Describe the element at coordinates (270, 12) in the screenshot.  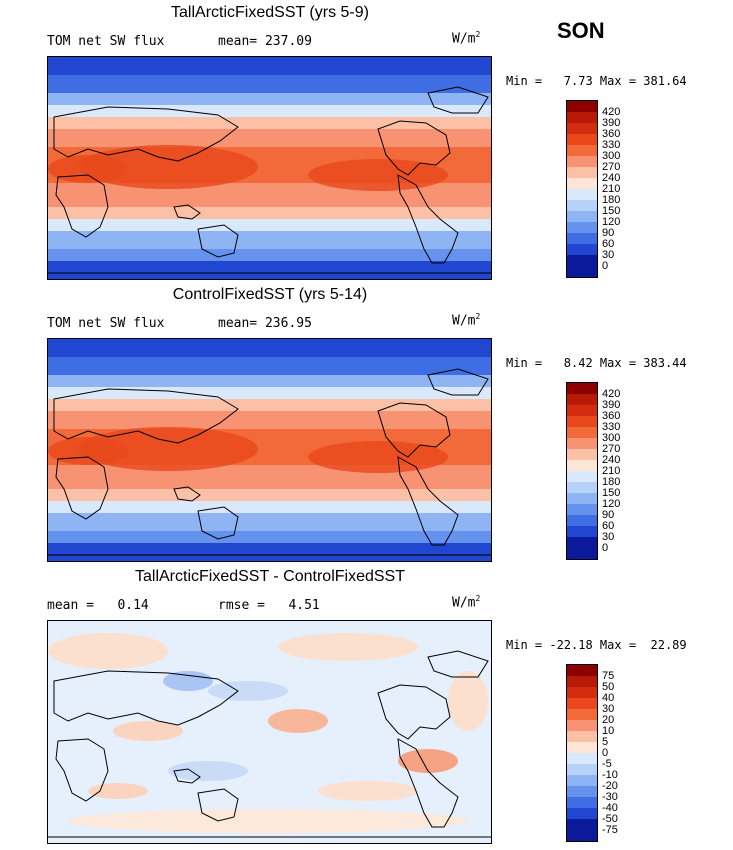
I see `panel-title: TallArcticFixedSST (yrs 5-9)` at that location.